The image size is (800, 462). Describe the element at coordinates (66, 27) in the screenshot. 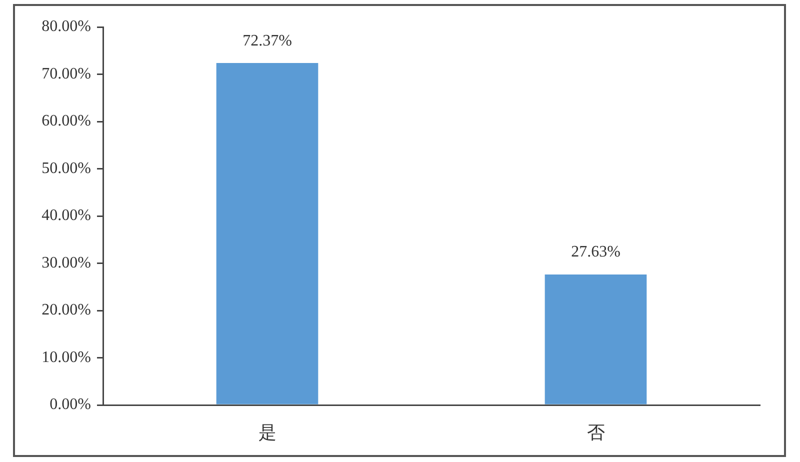

I see `y-tick-label: 80.00%` at that location.